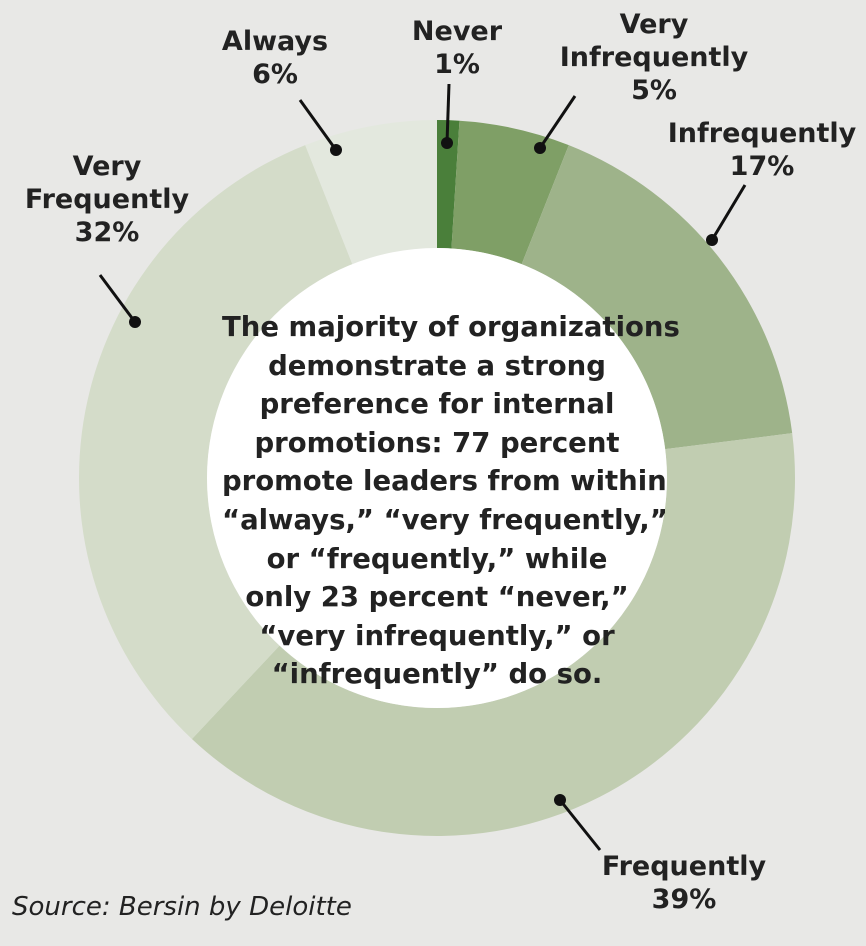 The height and width of the screenshot is (946, 866). I want to click on center-text-line: “very infrequently,” or, so click(437, 635).